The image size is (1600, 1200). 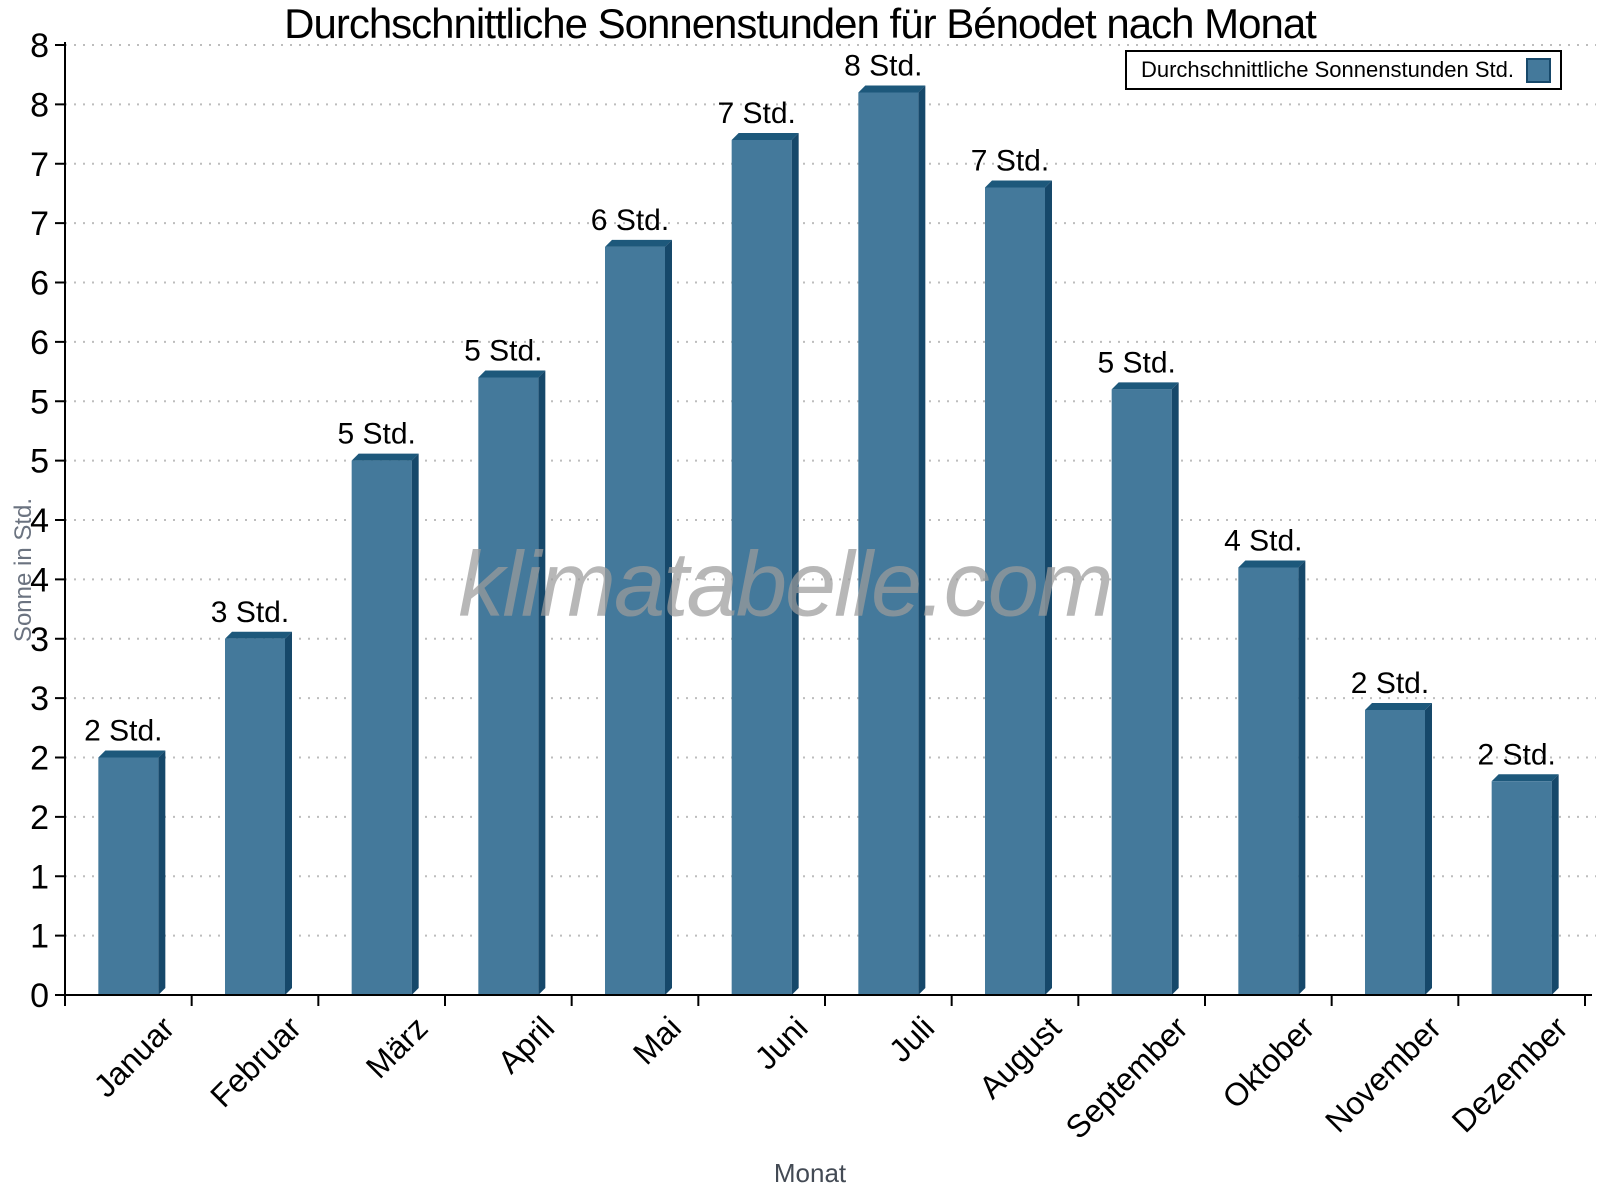 I want to click on x-tick-label: August, so click(x=1020, y=1057).